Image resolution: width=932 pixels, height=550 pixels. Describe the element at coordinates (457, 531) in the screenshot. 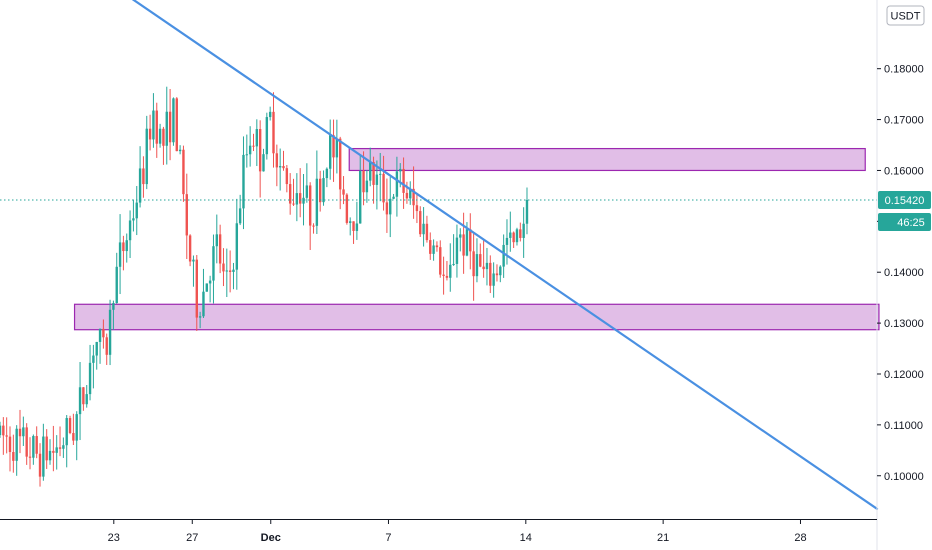

I see `time-axis: 23 27 Dec 7 14 21 28` at that location.